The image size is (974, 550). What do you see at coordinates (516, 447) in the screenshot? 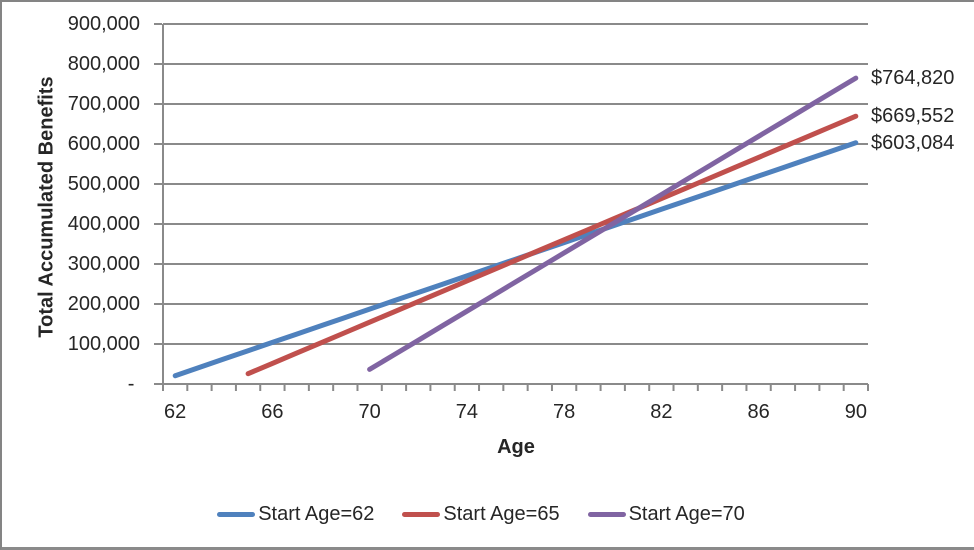
I see `x-axis-title: Age` at bounding box center [516, 447].